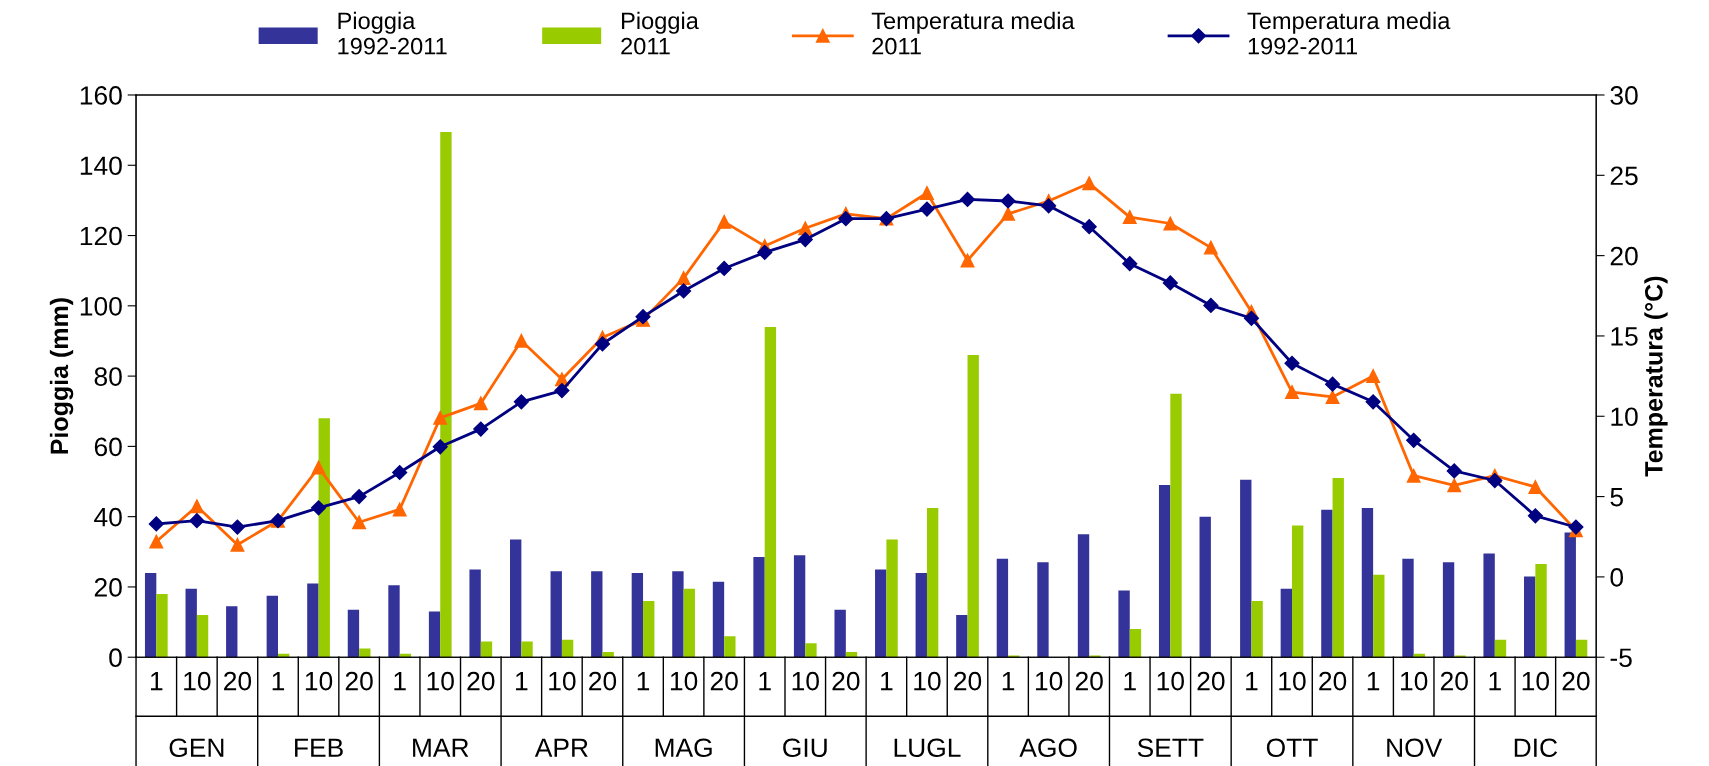 The height and width of the screenshot is (766, 1709). I want to click on y-tick-label: 0, so click(115, 658).